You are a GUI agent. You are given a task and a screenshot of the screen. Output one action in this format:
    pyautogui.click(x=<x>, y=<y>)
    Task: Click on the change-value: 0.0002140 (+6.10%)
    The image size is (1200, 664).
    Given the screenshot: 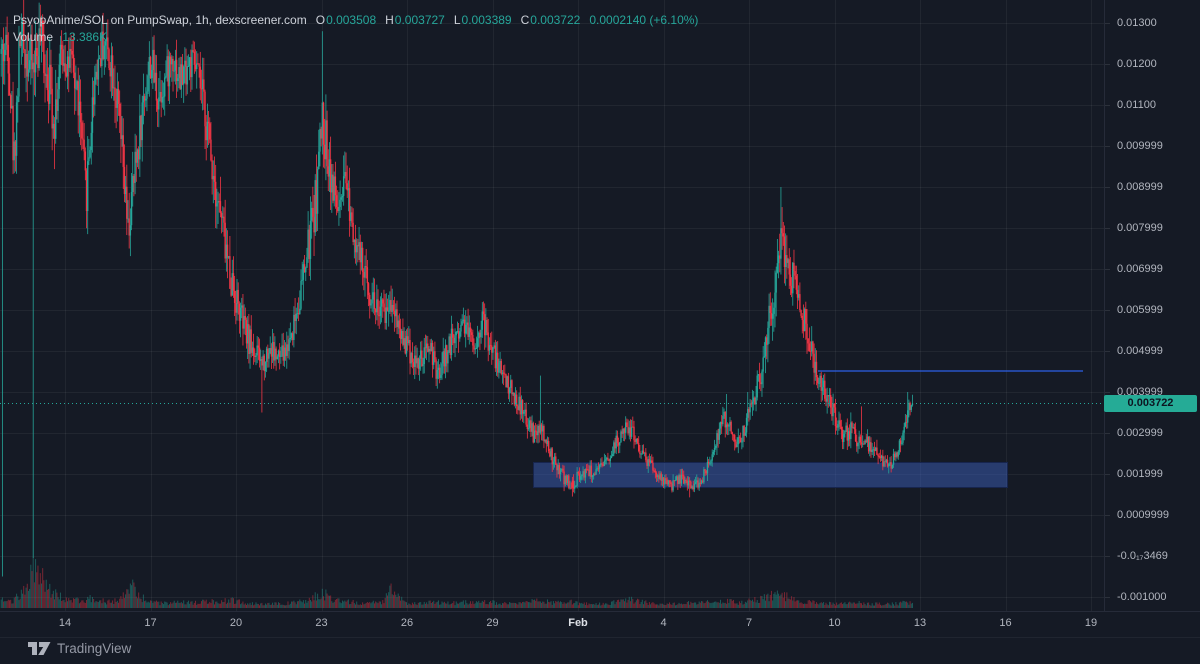 What is the action you would take?
    pyautogui.click(x=644, y=20)
    